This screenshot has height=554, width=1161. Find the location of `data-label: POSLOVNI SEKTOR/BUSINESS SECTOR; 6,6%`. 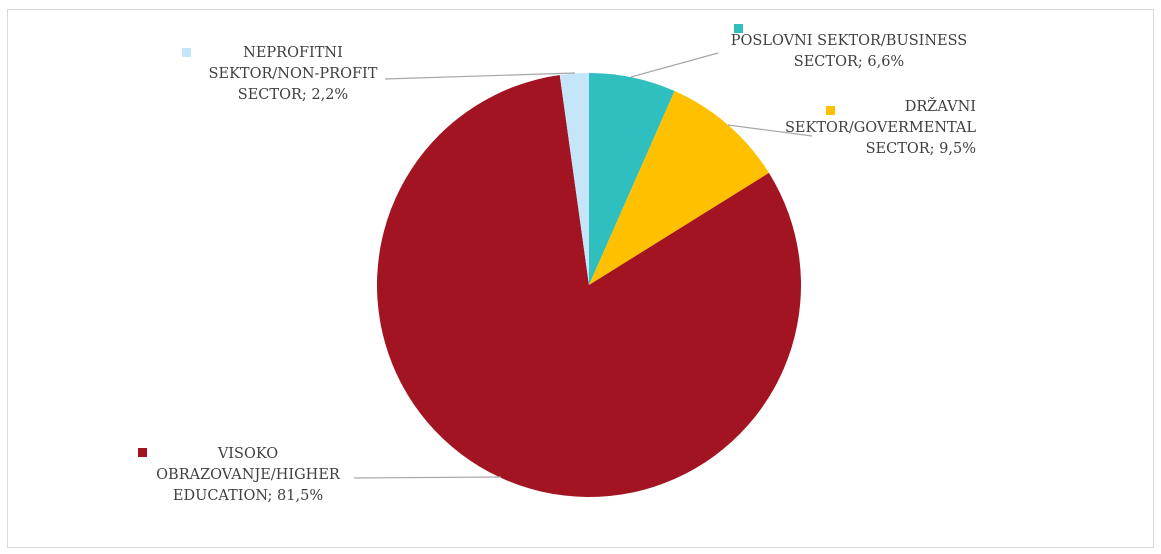

data-label: POSLOVNI SEKTOR/BUSINESS SECTOR; 6,6% is located at coordinates (849, 51).